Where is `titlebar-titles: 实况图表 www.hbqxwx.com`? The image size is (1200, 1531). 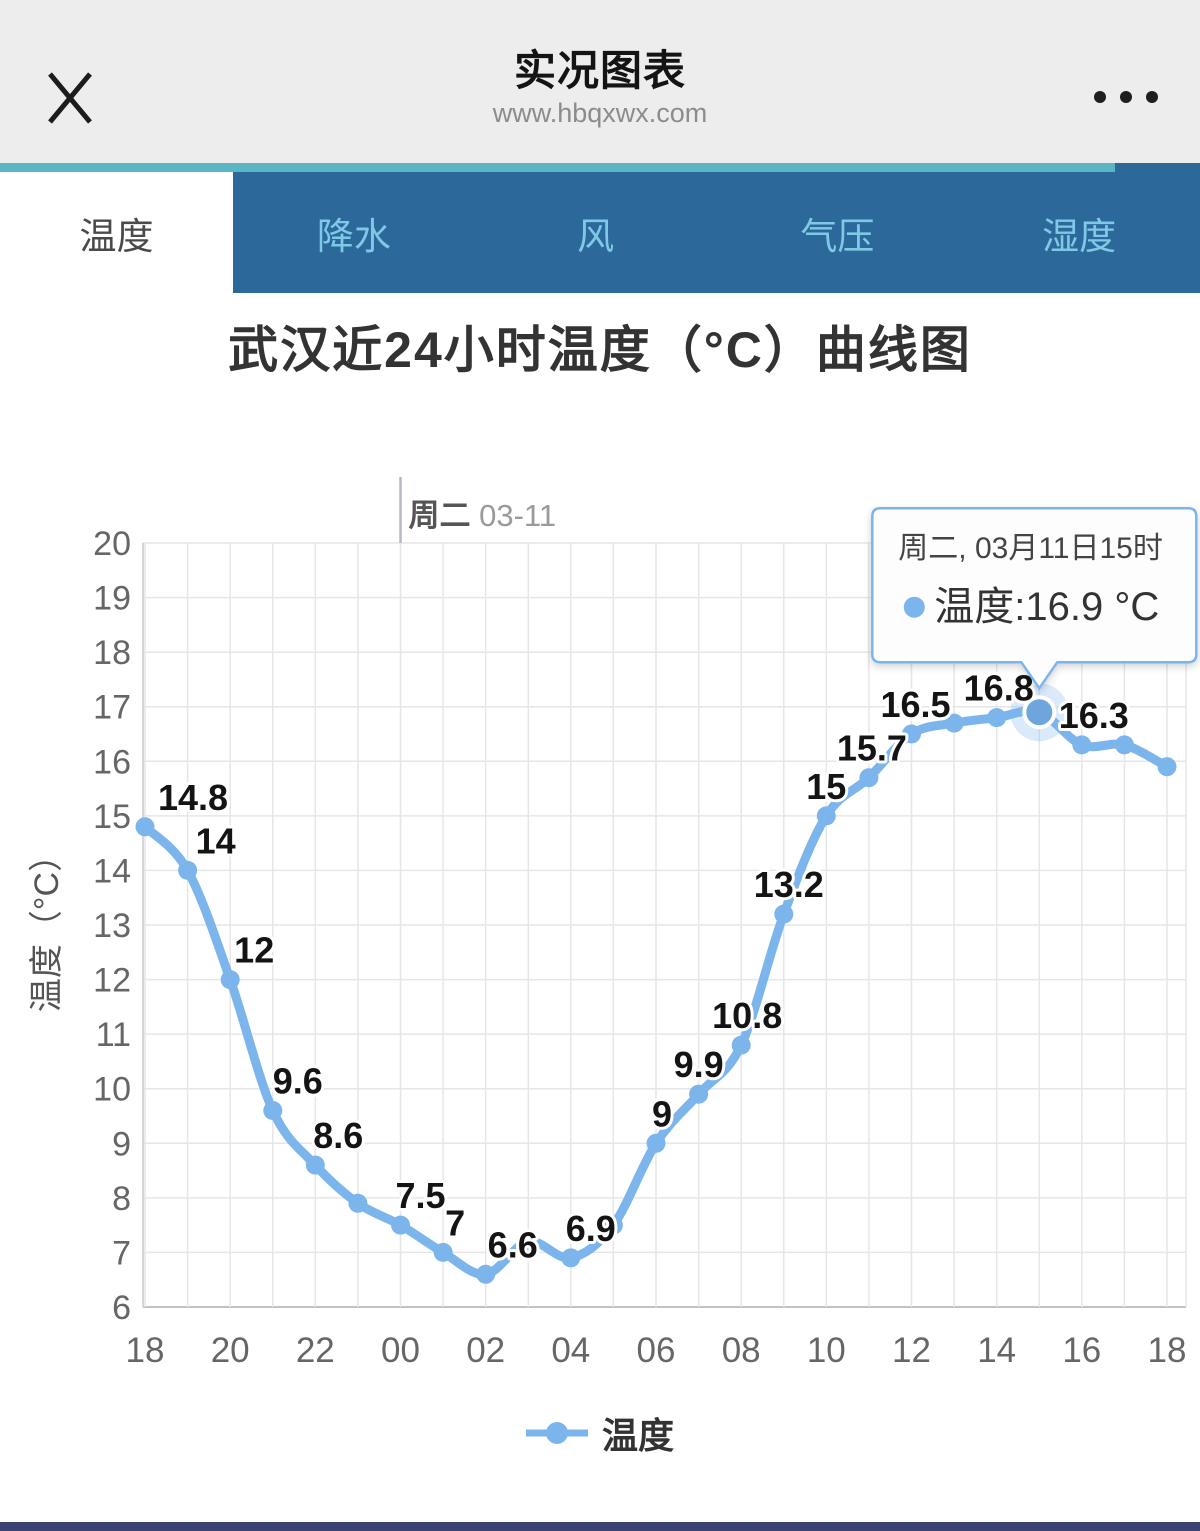 titlebar-titles: 实况图表 www.hbqxwx.com is located at coordinates (600, 88).